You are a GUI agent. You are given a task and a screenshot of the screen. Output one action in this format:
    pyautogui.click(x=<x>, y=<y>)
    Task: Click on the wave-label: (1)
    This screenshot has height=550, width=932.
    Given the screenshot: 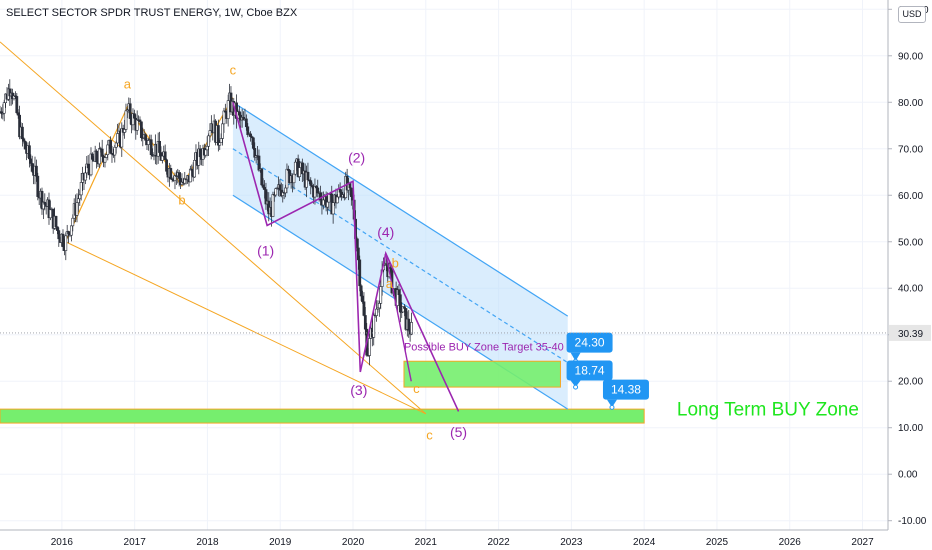 What is the action you would take?
    pyautogui.click(x=265, y=251)
    